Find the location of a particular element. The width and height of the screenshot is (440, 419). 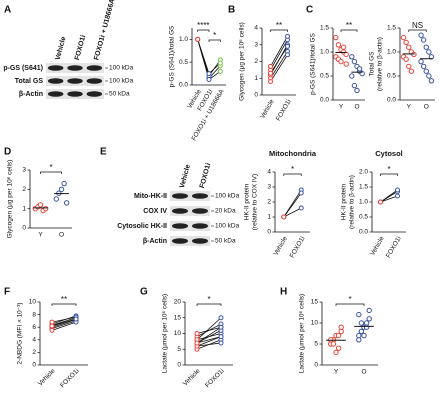

y-tick-label: 0.5 is located at coordinates (324, 76).